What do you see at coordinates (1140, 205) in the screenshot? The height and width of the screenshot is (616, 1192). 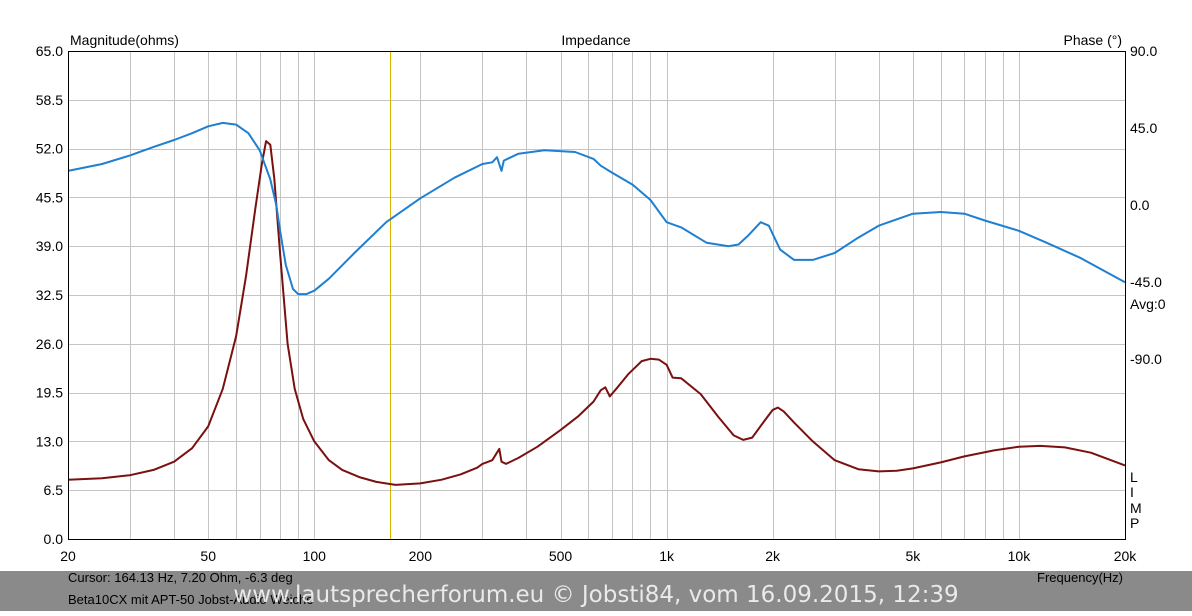 I see `phase-tick-label: 0.0` at bounding box center [1140, 205].